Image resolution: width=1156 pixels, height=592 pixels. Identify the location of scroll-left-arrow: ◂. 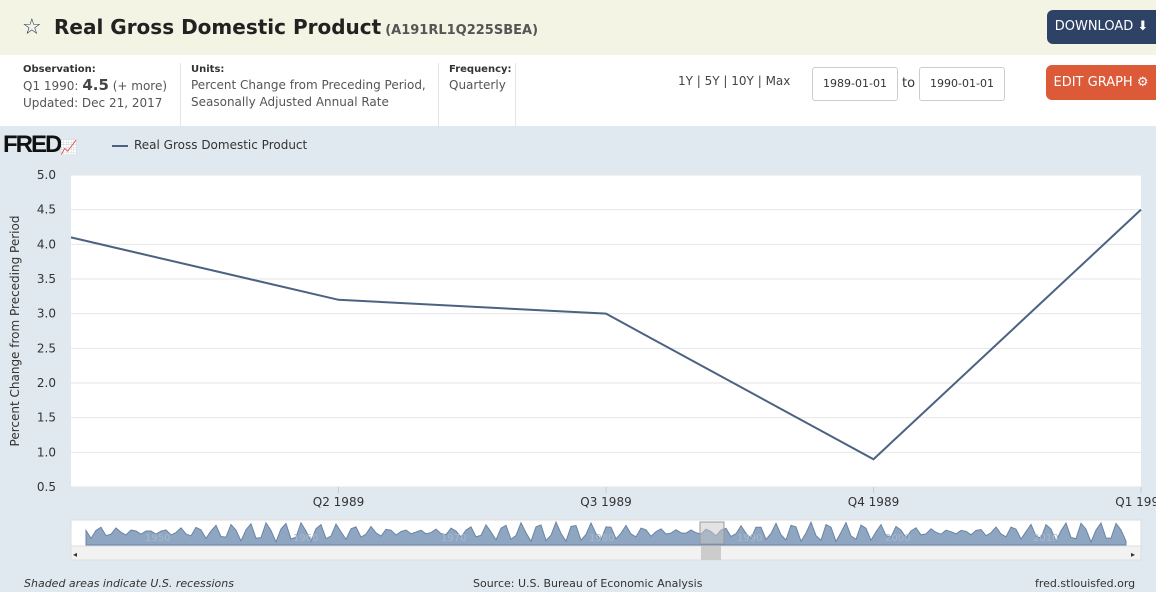
(75, 554).